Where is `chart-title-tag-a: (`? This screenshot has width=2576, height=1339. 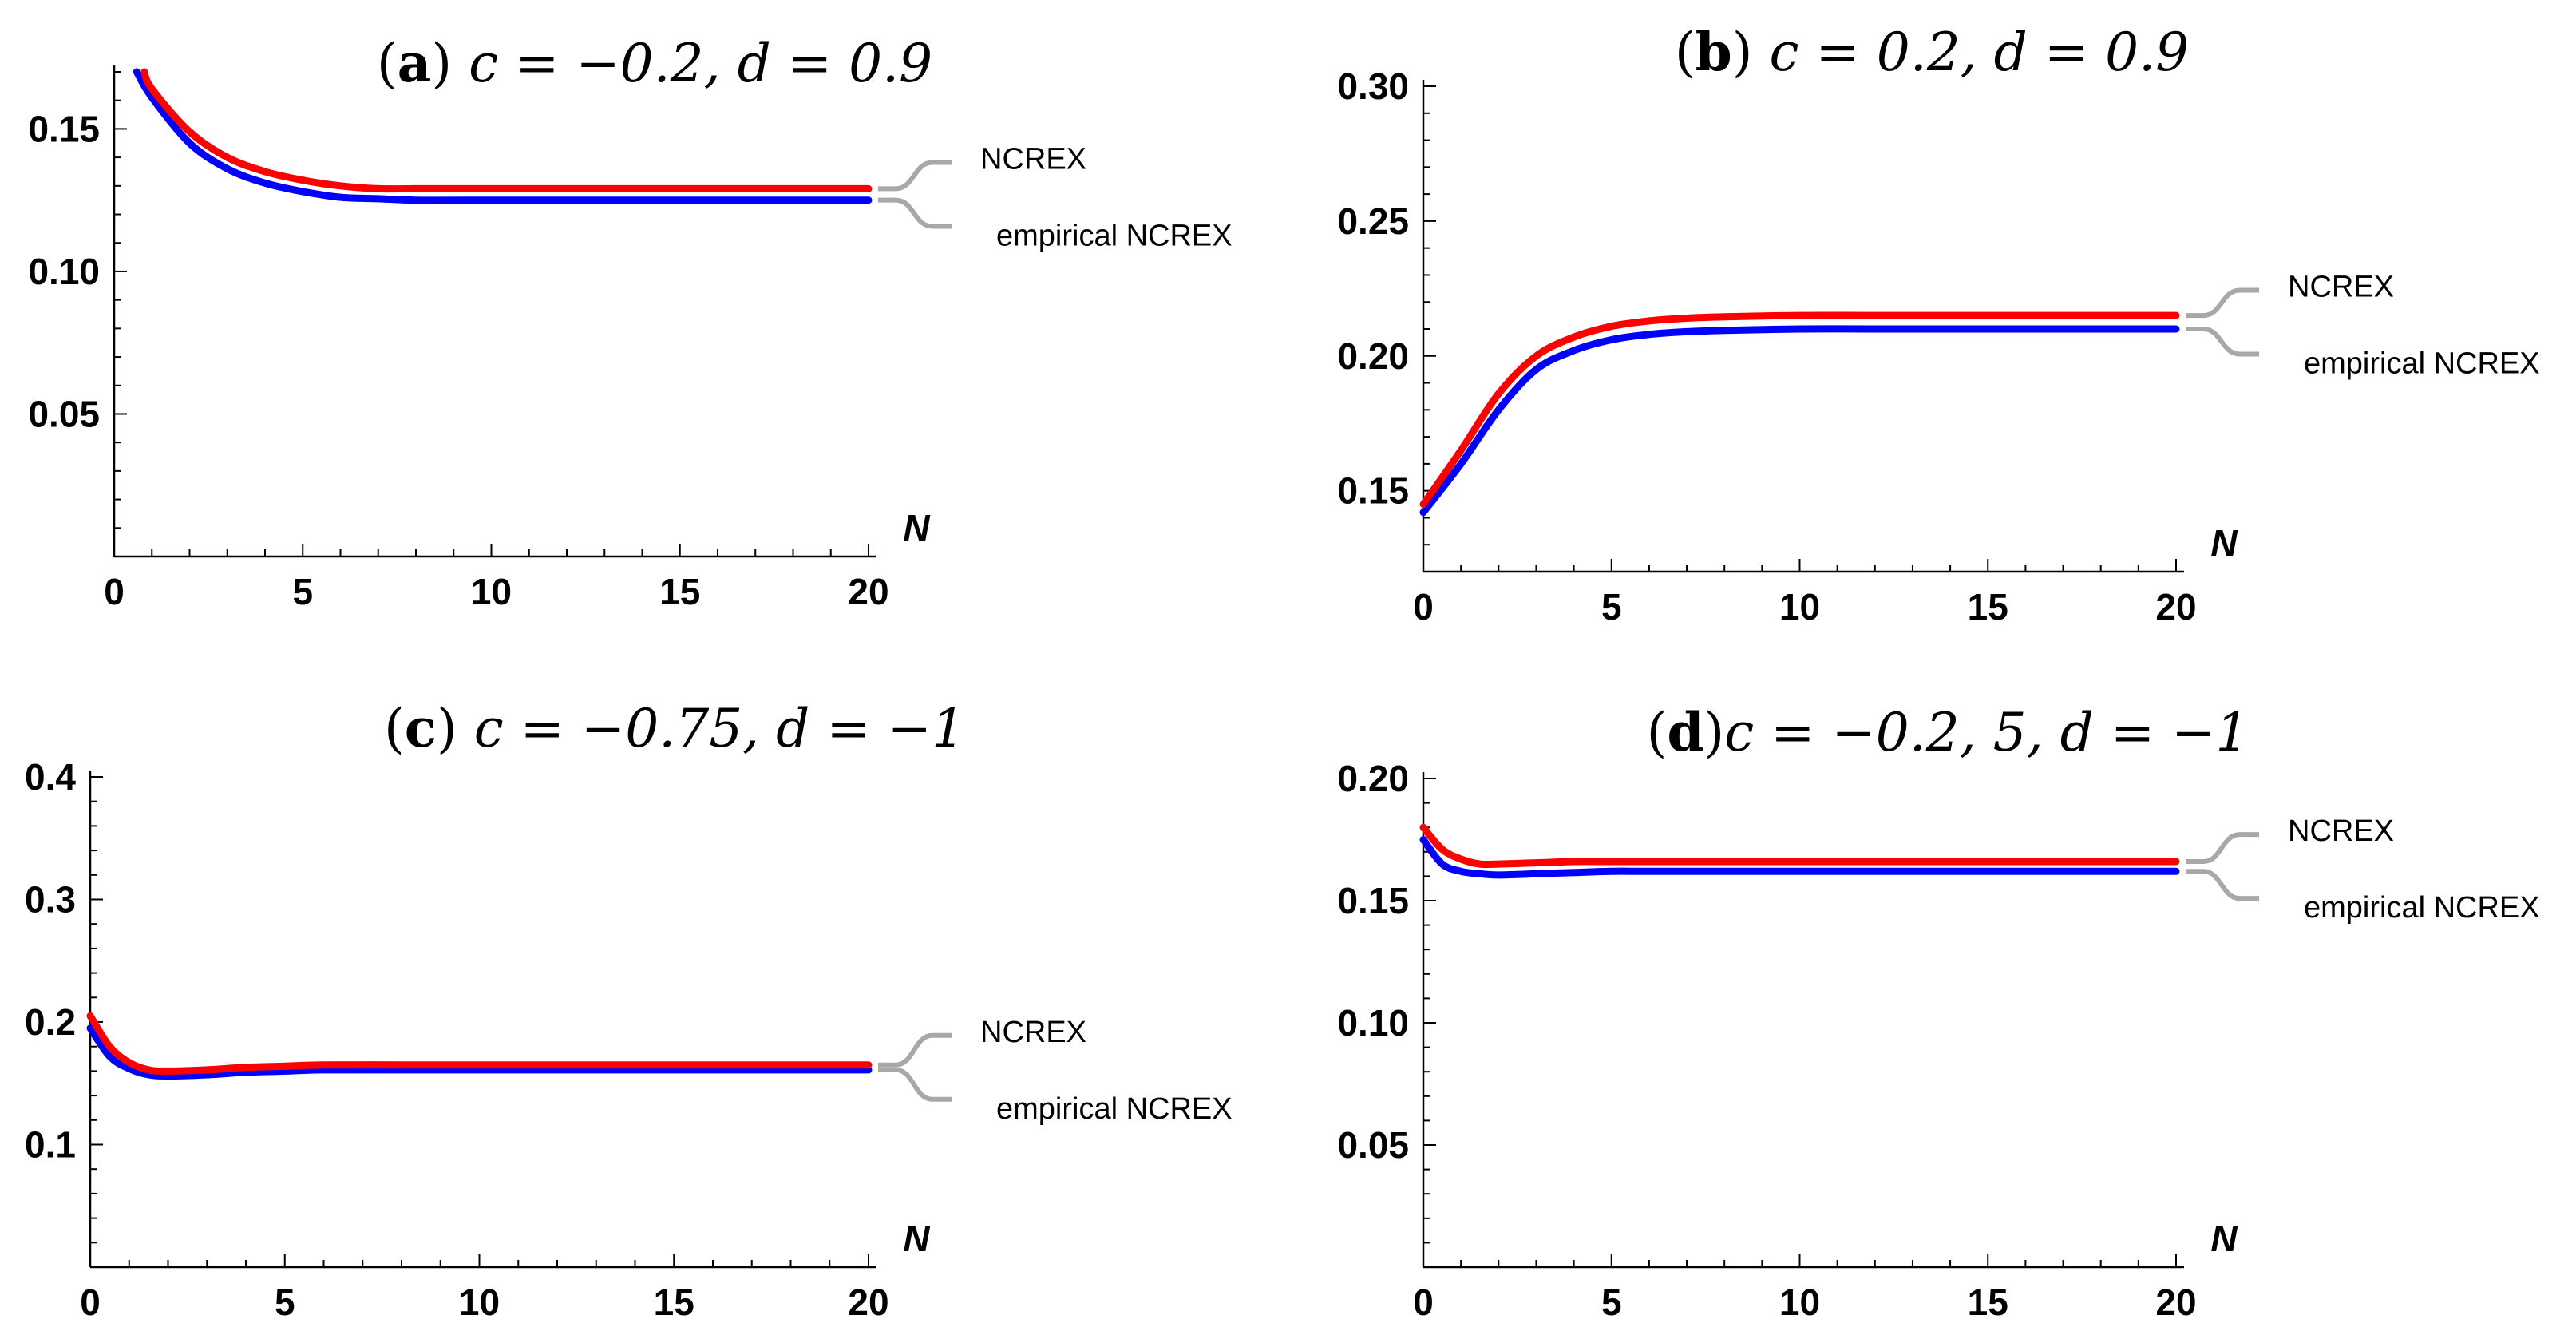 chart-title-tag-a: ( is located at coordinates (388, 63).